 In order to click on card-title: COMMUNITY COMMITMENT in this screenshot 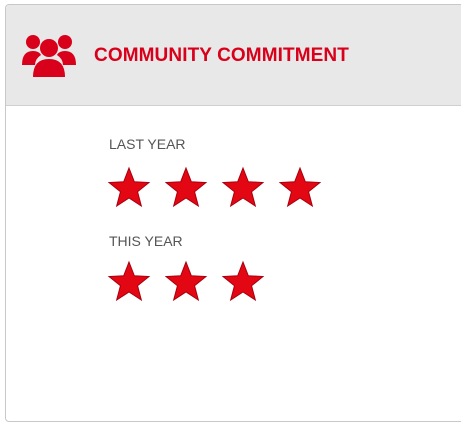, I will do `click(221, 55)`.